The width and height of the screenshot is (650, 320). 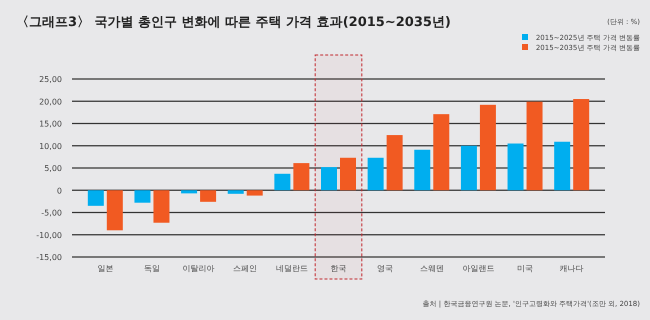 What do you see at coordinates (478, 268) in the screenshot?
I see `x-tick-label: 아일랜드` at bounding box center [478, 268].